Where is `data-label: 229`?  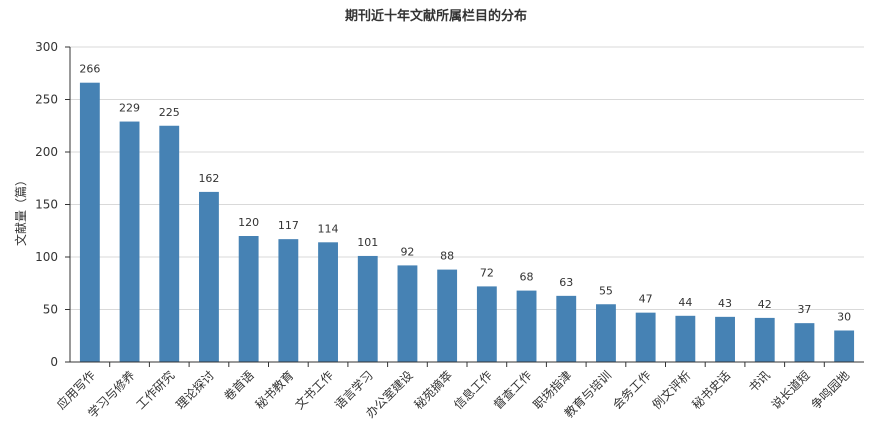
data-label: 229 is located at coordinates (129, 108).